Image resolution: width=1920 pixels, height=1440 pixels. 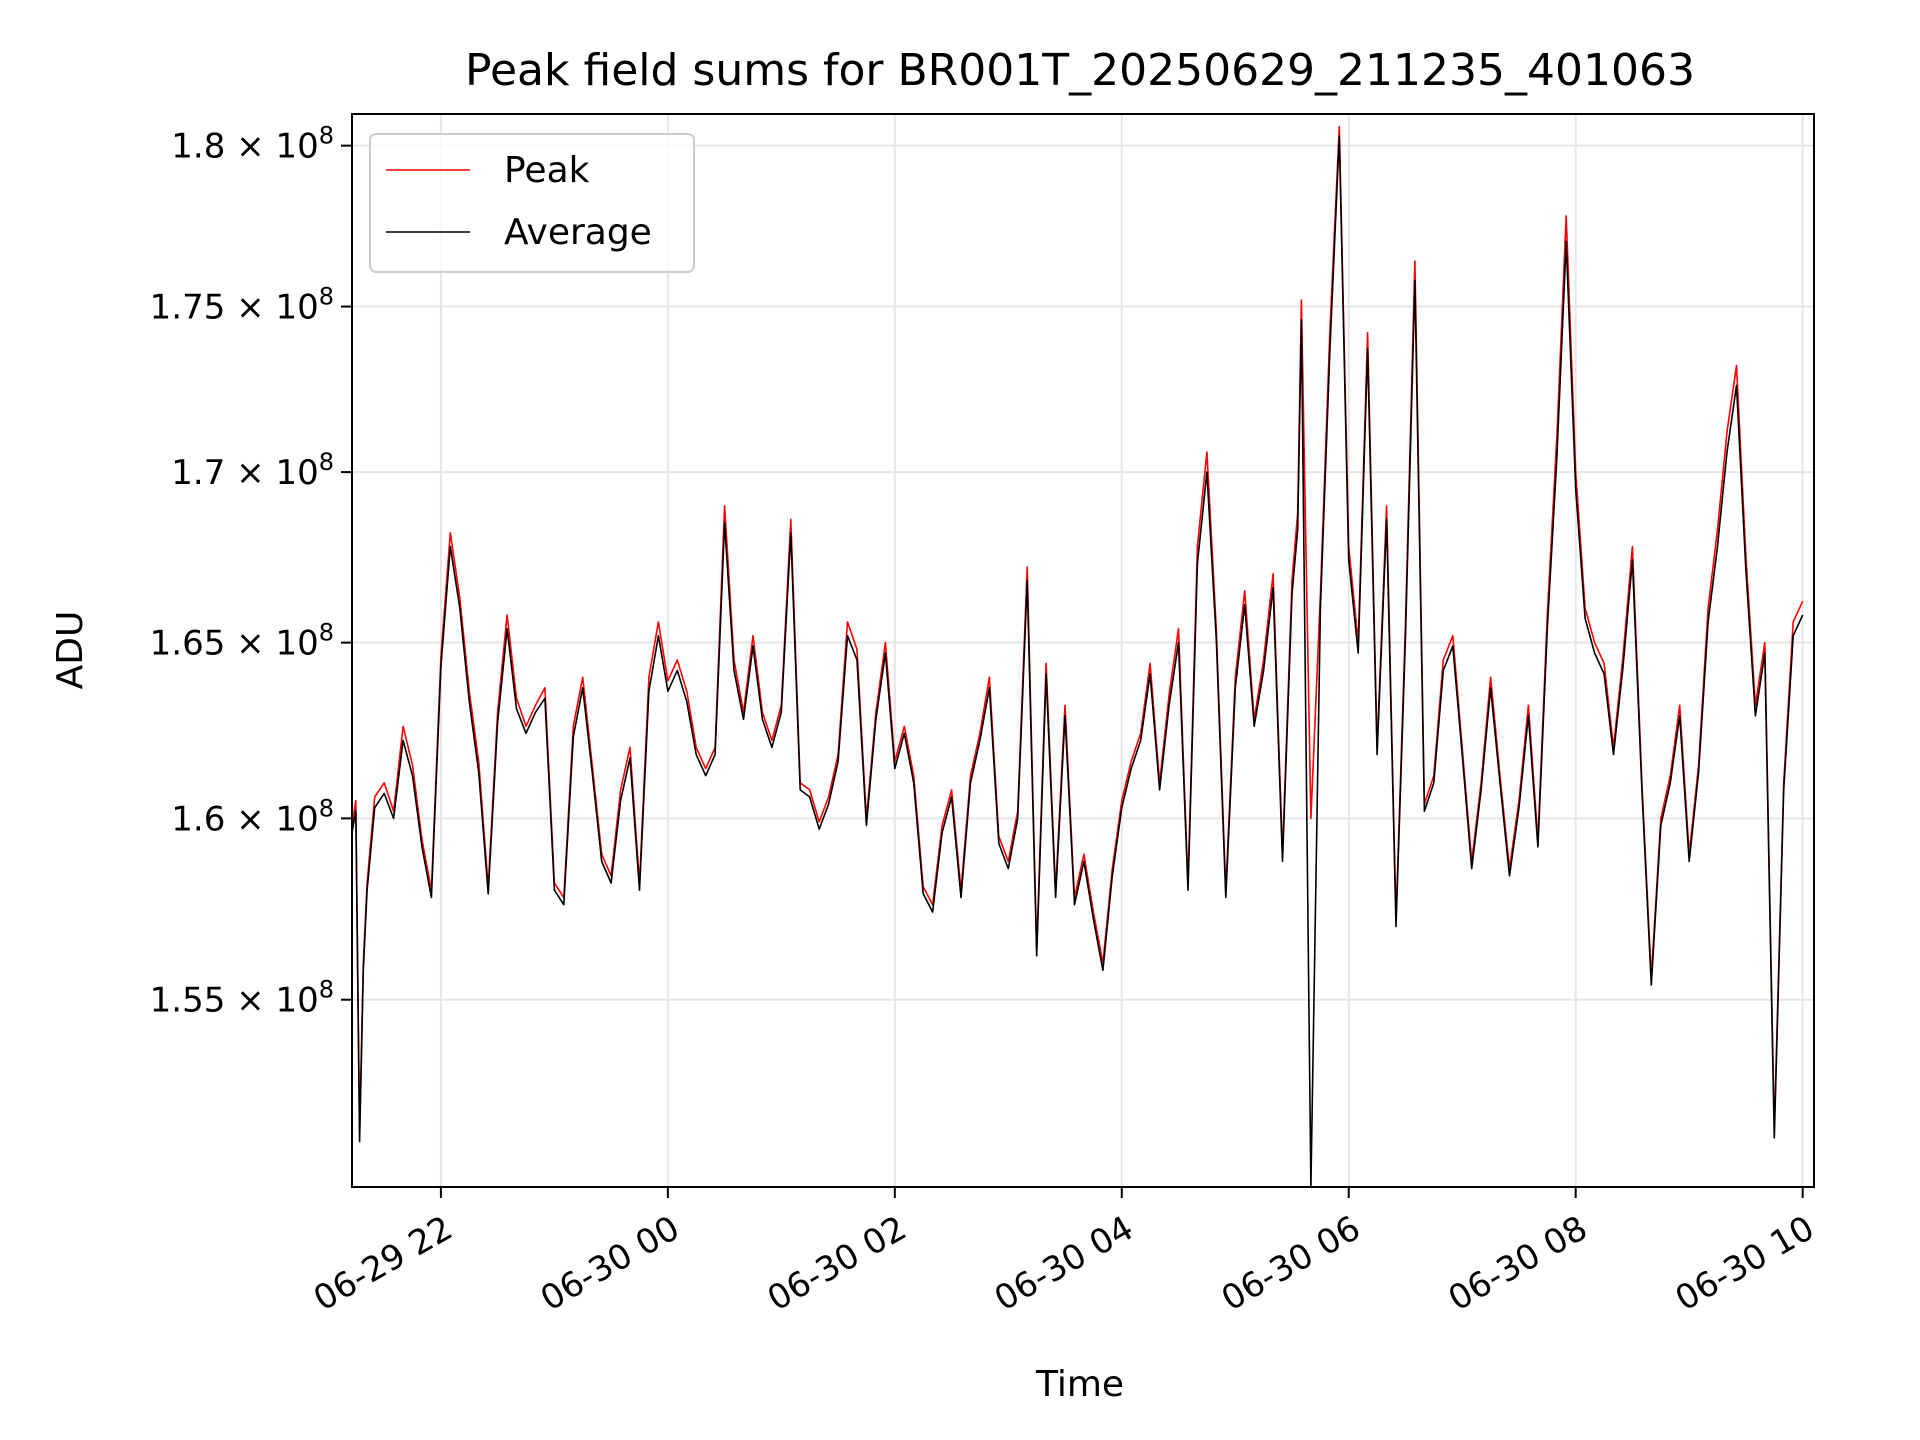 What do you see at coordinates (188, 644) in the screenshot?
I see `y-tick-mantissa: 1.65` at bounding box center [188, 644].